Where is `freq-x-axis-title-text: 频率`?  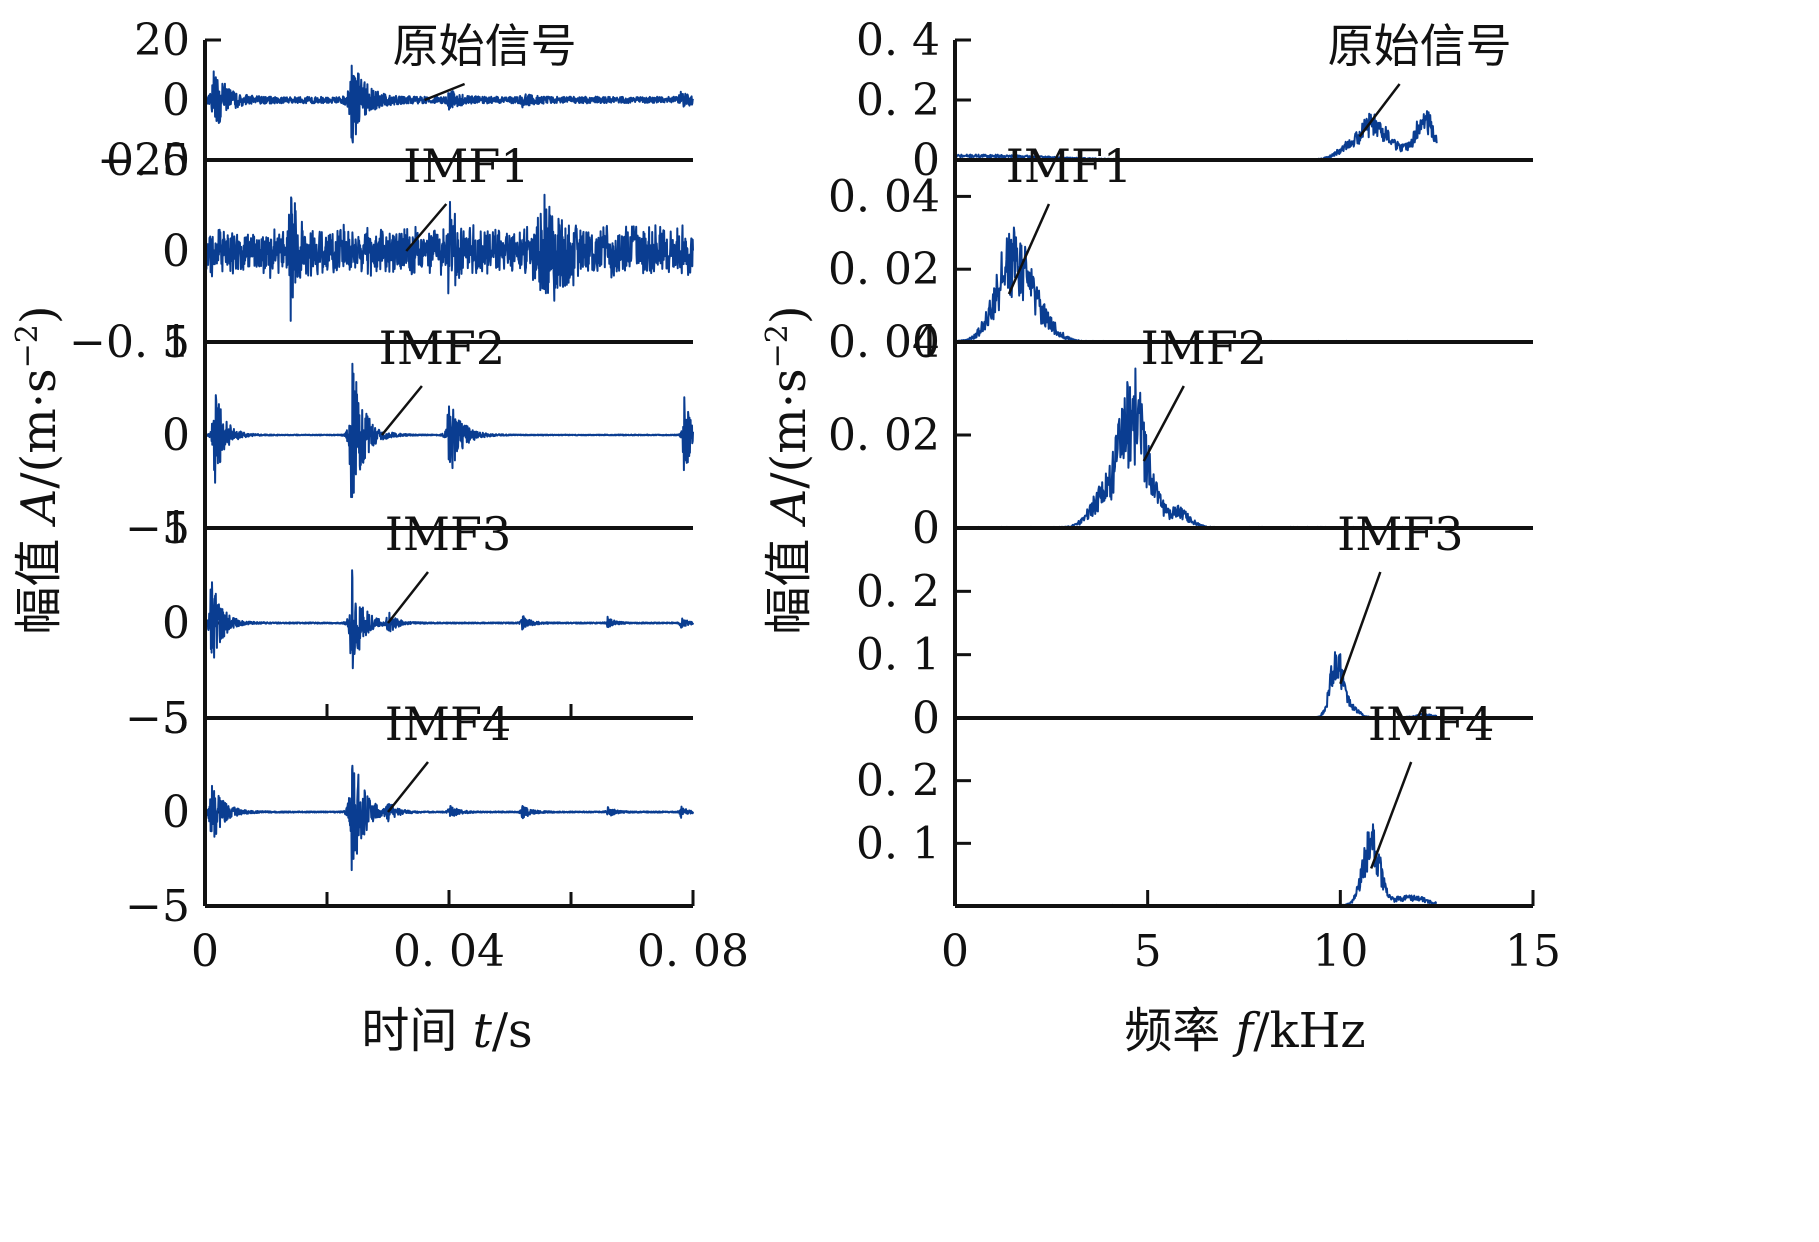
freq-x-axis-title-text: 频率 is located at coordinates (1179, 1031).